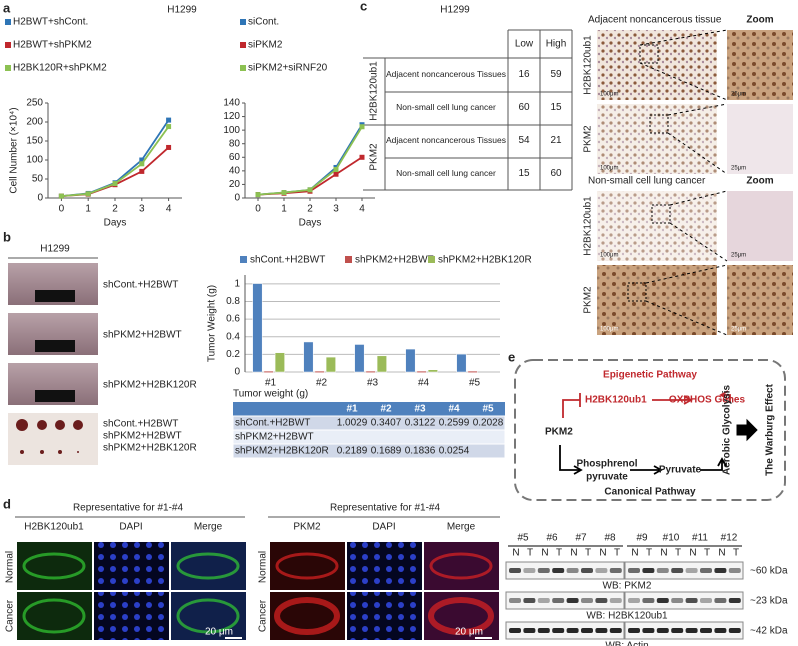 The image size is (798, 646). I want to click on row-label: Cancer, so click(263, 615).